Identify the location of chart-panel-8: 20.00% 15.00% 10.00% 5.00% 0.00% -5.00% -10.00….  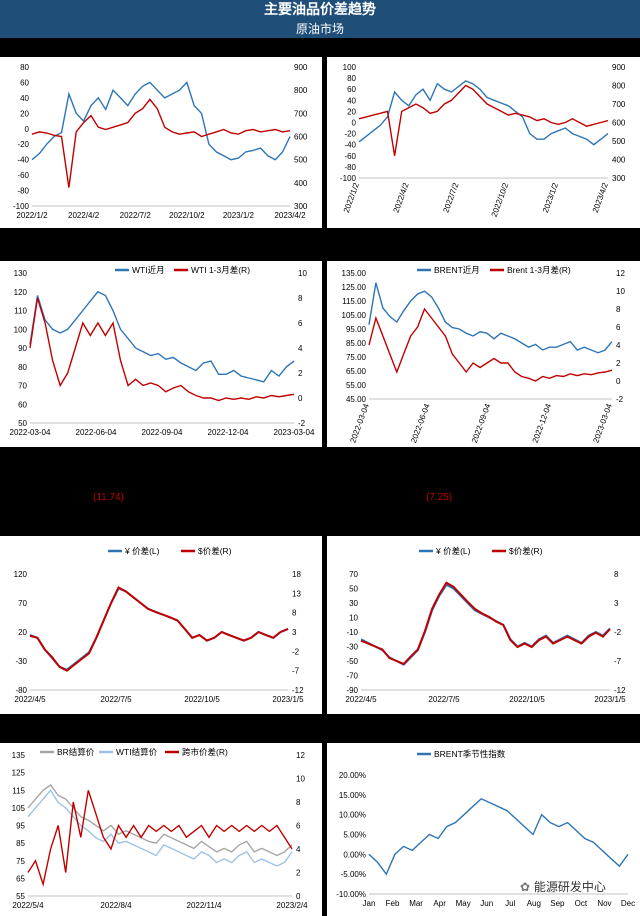
(483, 829).